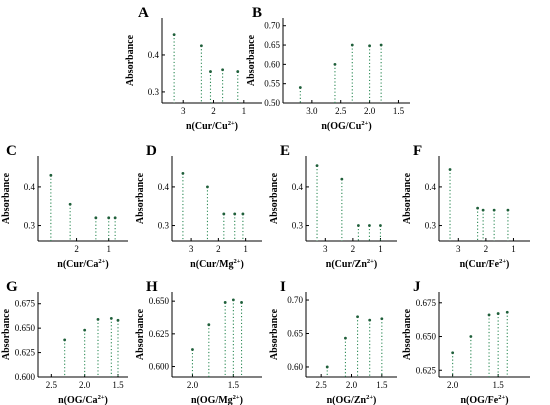 The width and height of the screenshot is (550, 405). I want to click on panel-letter: B, so click(257, 13).